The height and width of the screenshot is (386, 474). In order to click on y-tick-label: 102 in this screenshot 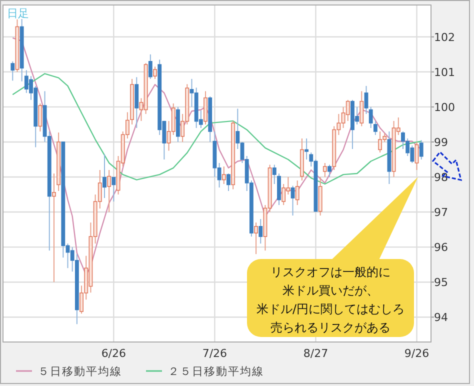, I will do `click(444, 37)`.